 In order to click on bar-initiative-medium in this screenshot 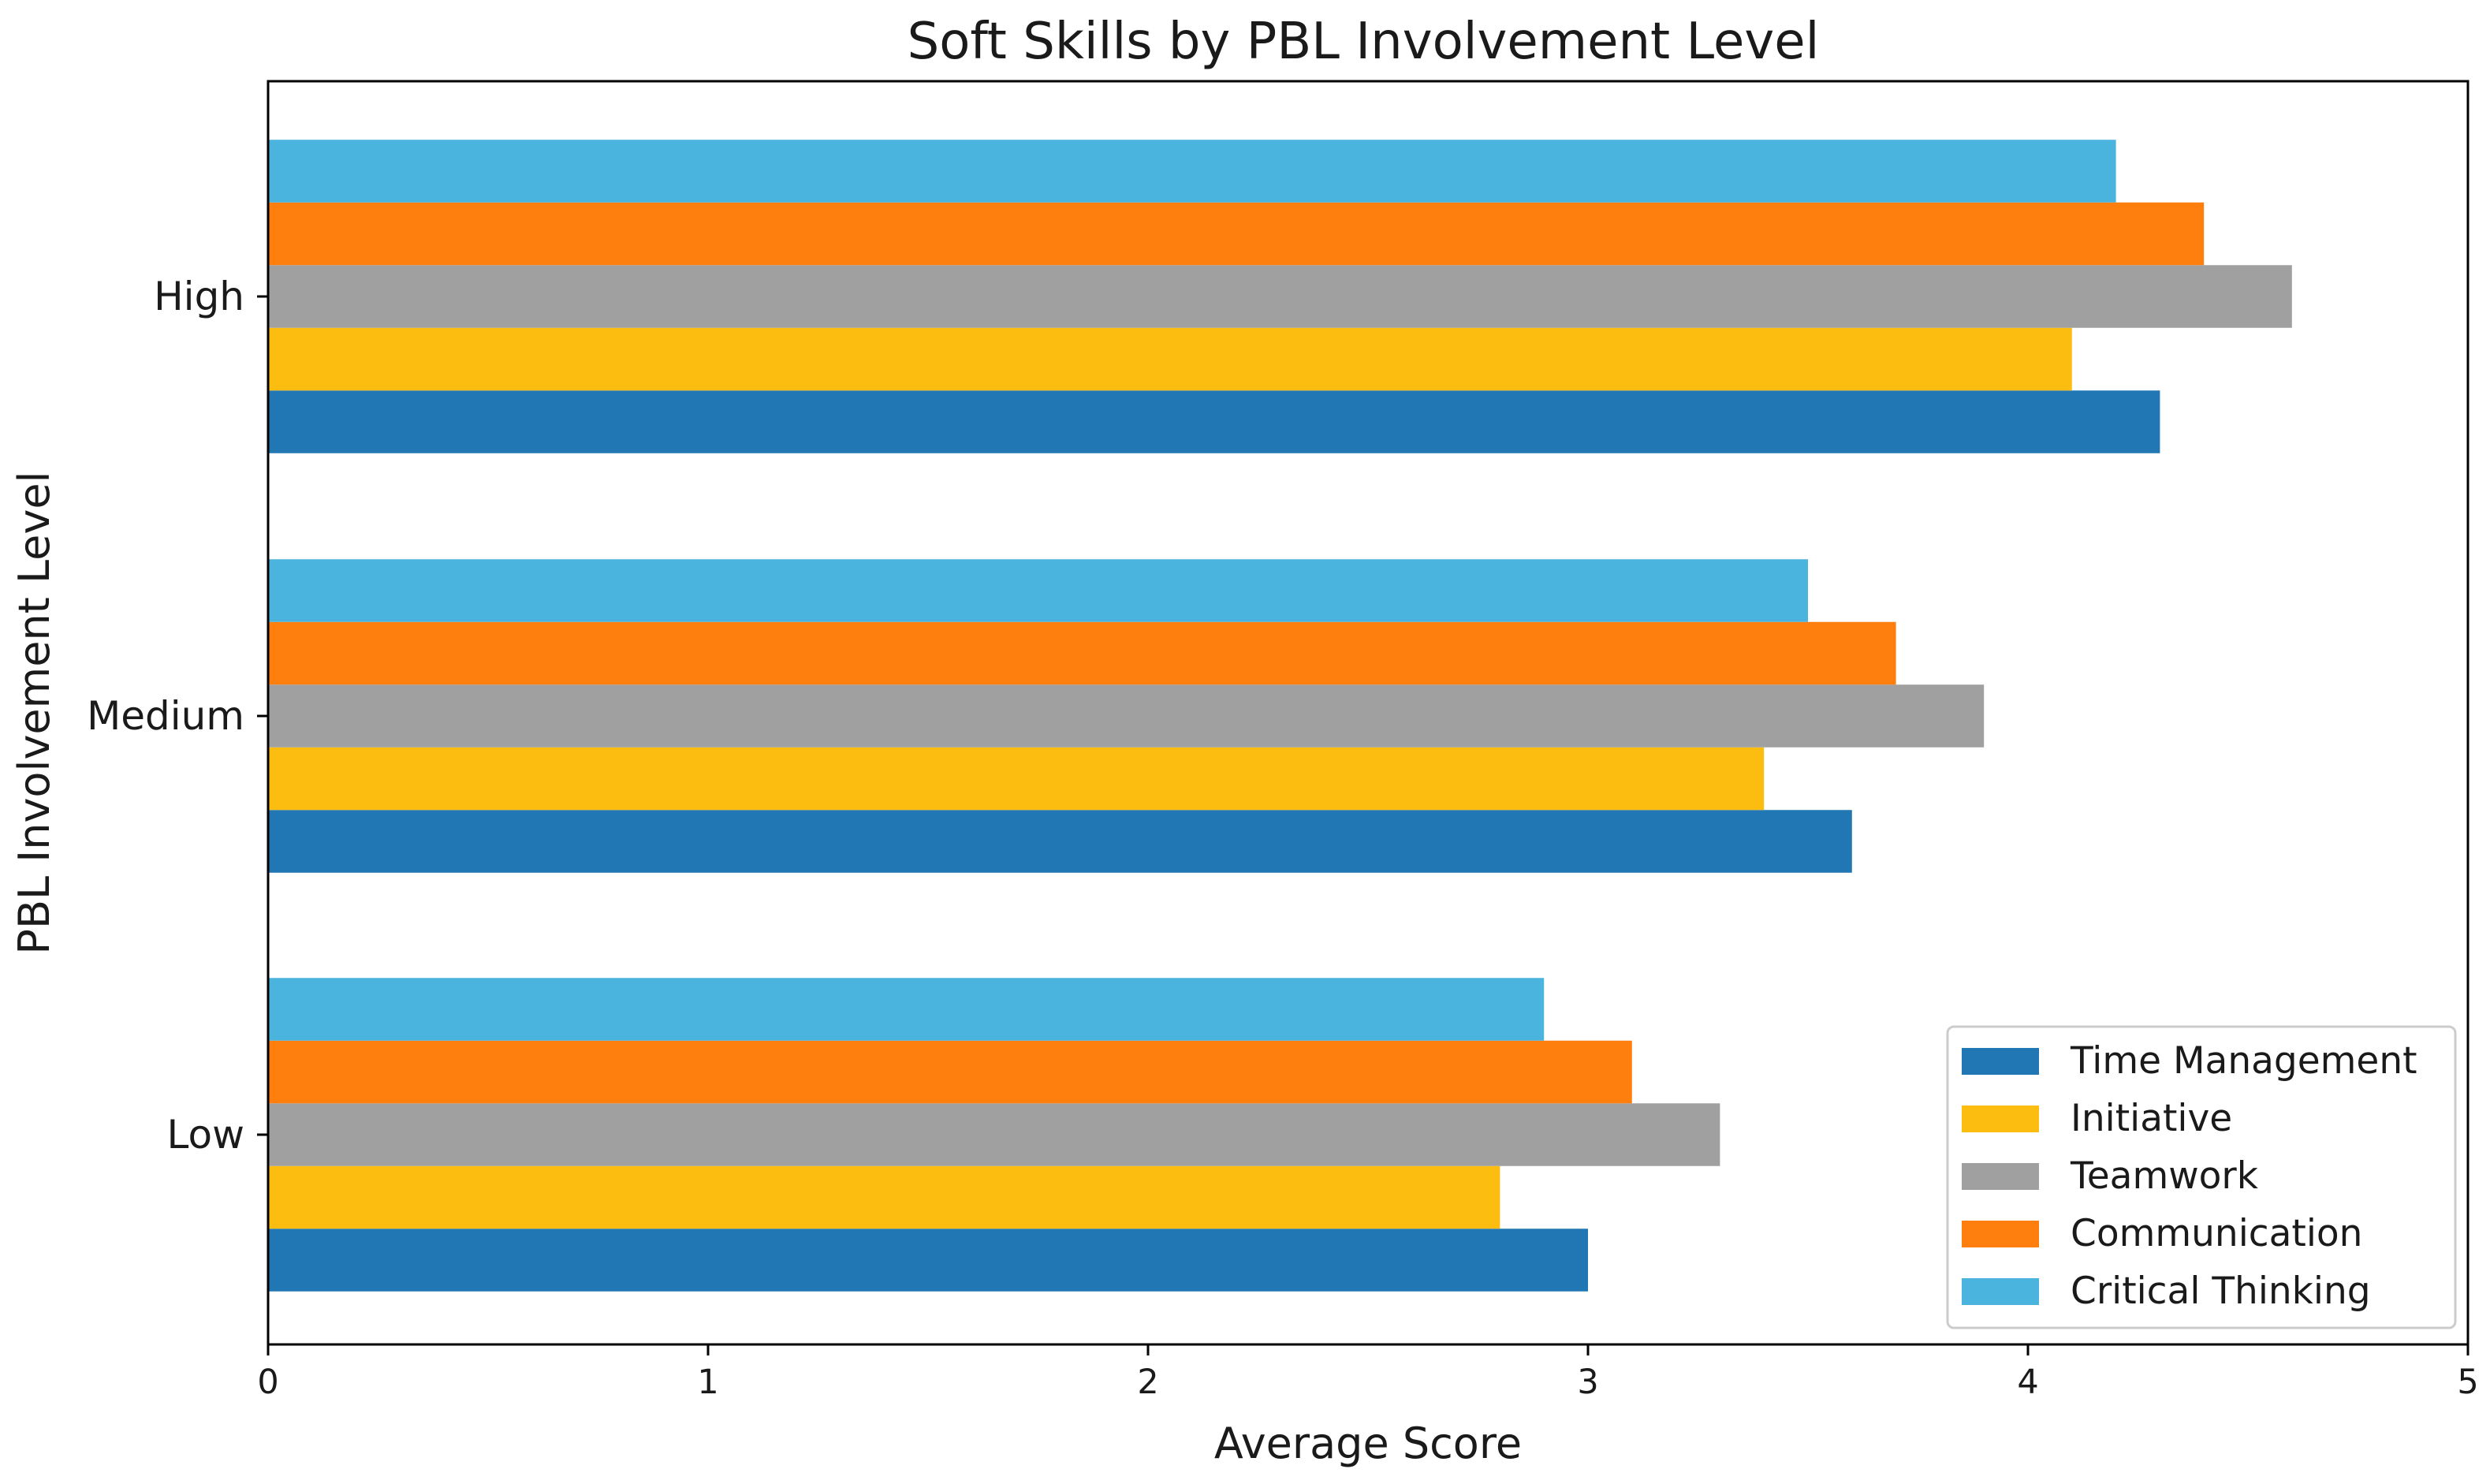, I will do `click(1016, 779)`.